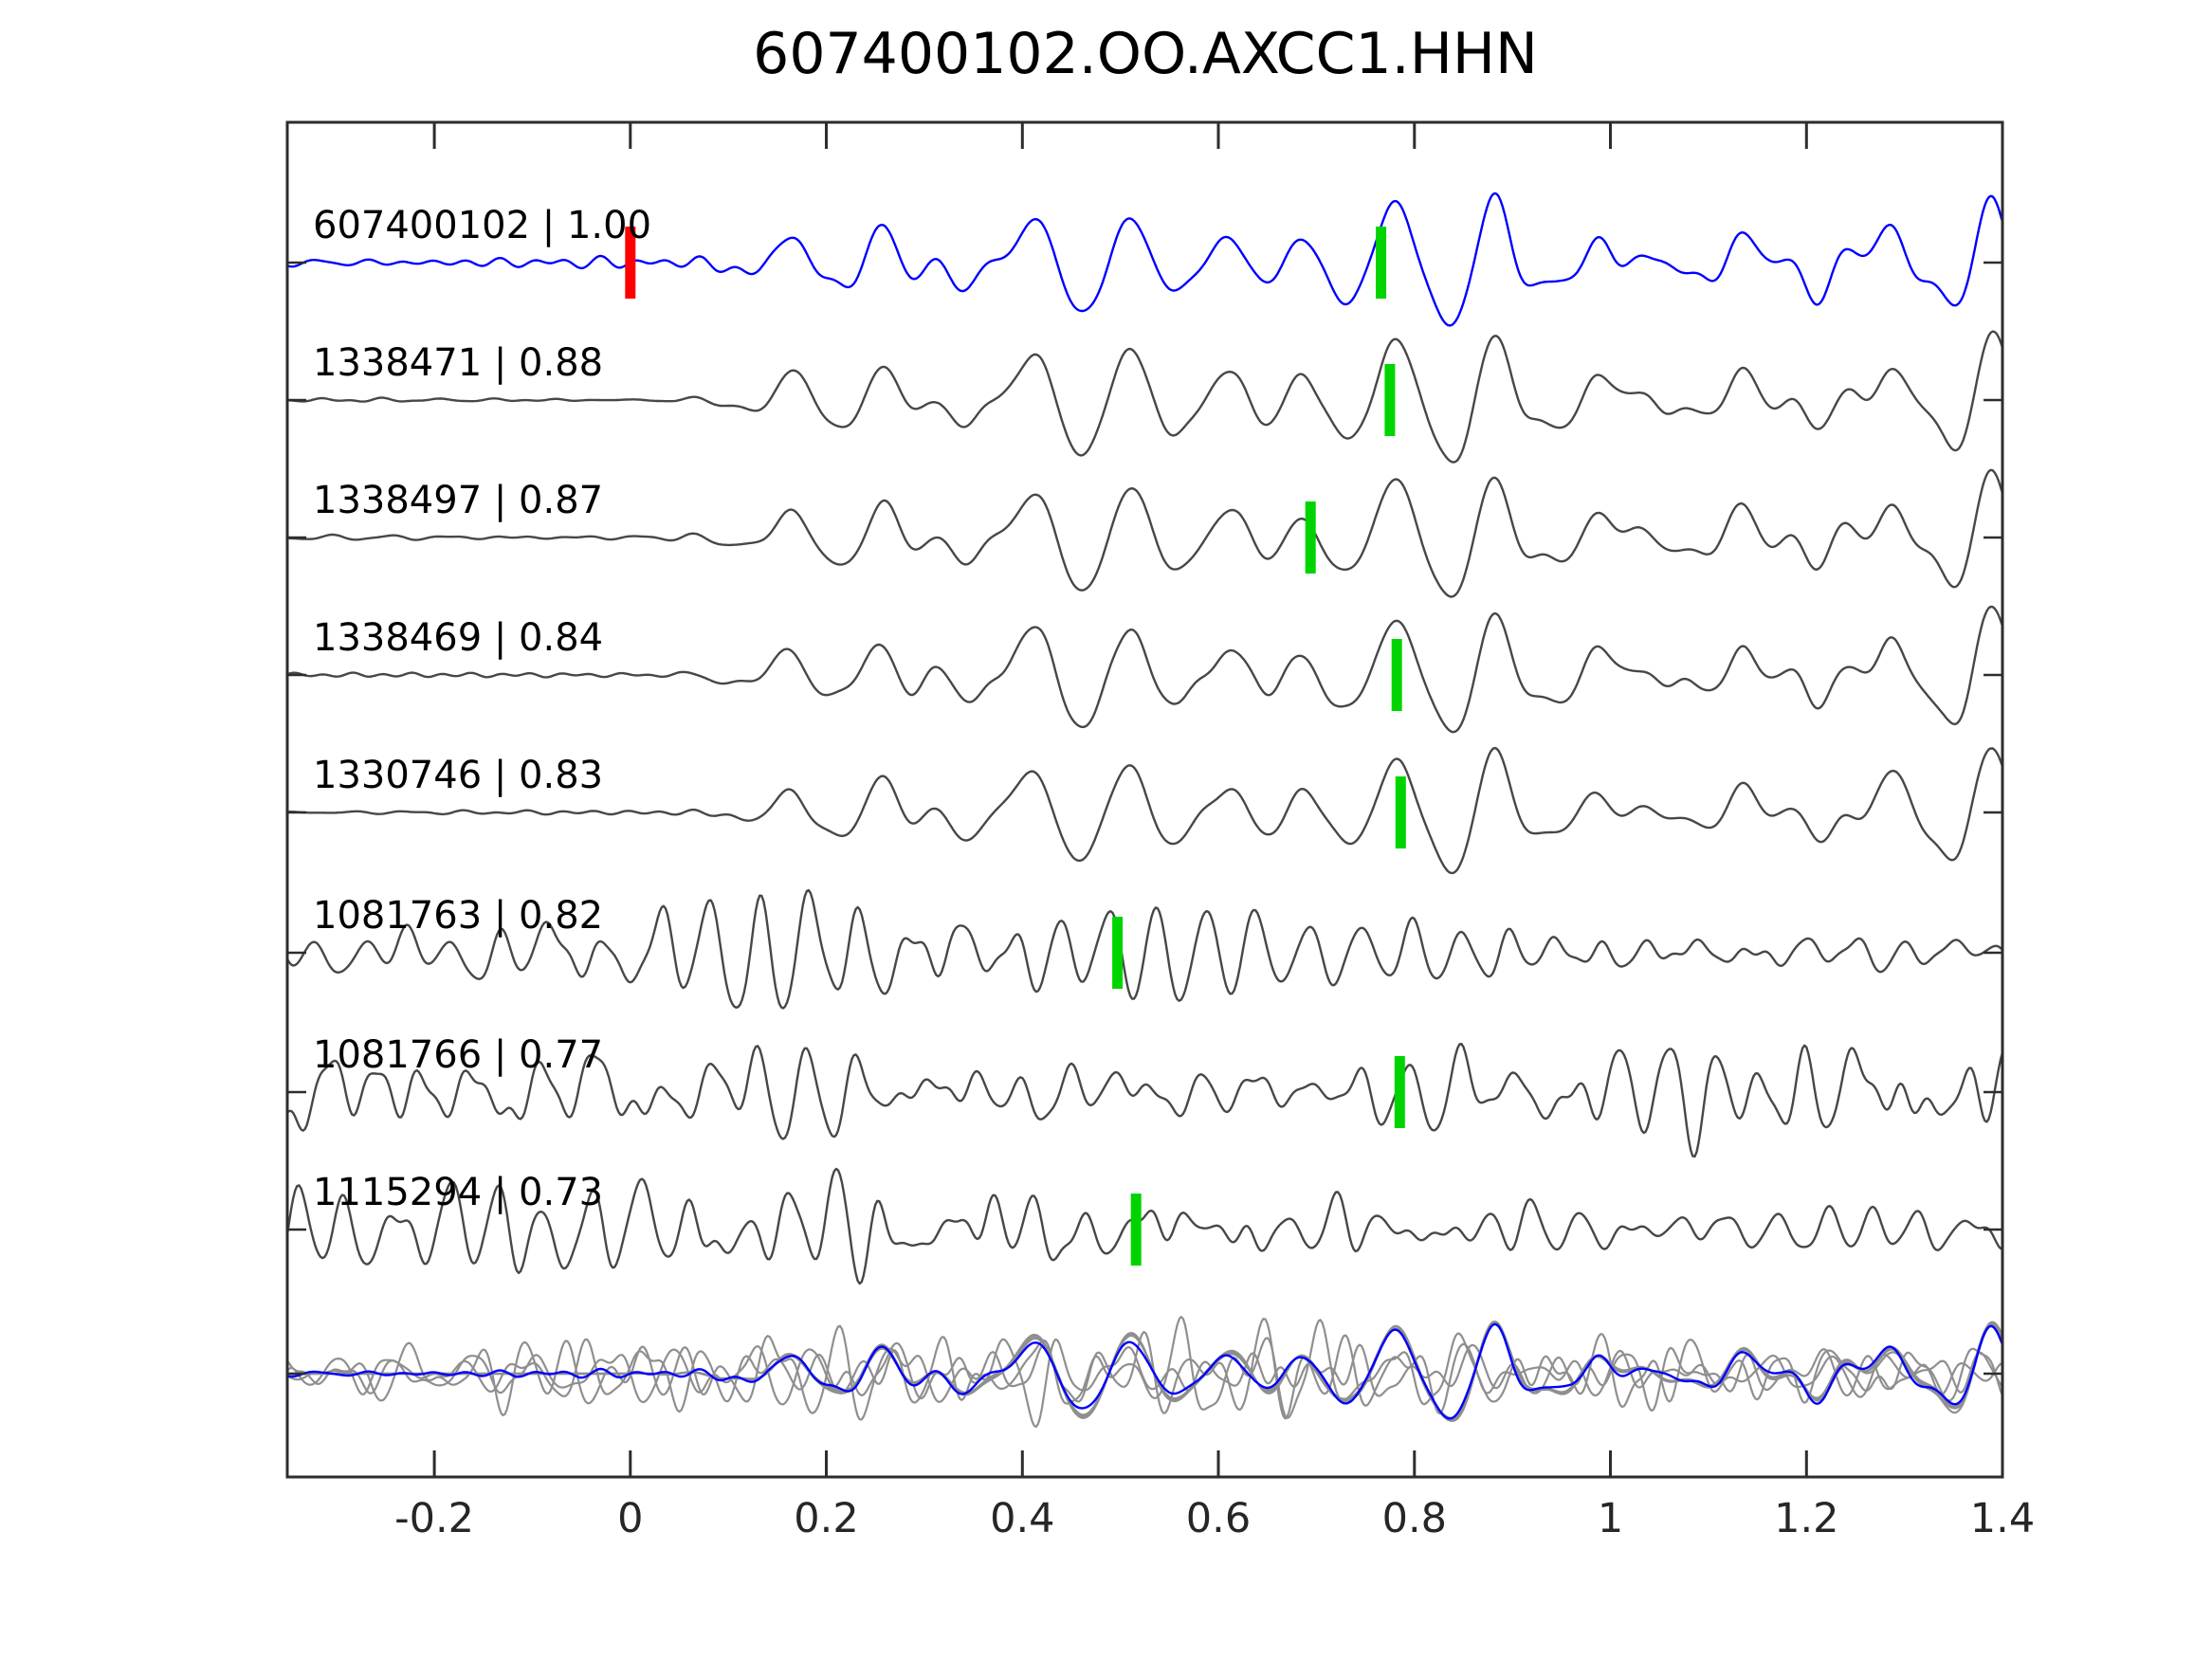  What do you see at coordinates (458, 1192) in the screenshot?
I see `trace-label: 1115294 | 0.73` at bounding box center [458, 1192].